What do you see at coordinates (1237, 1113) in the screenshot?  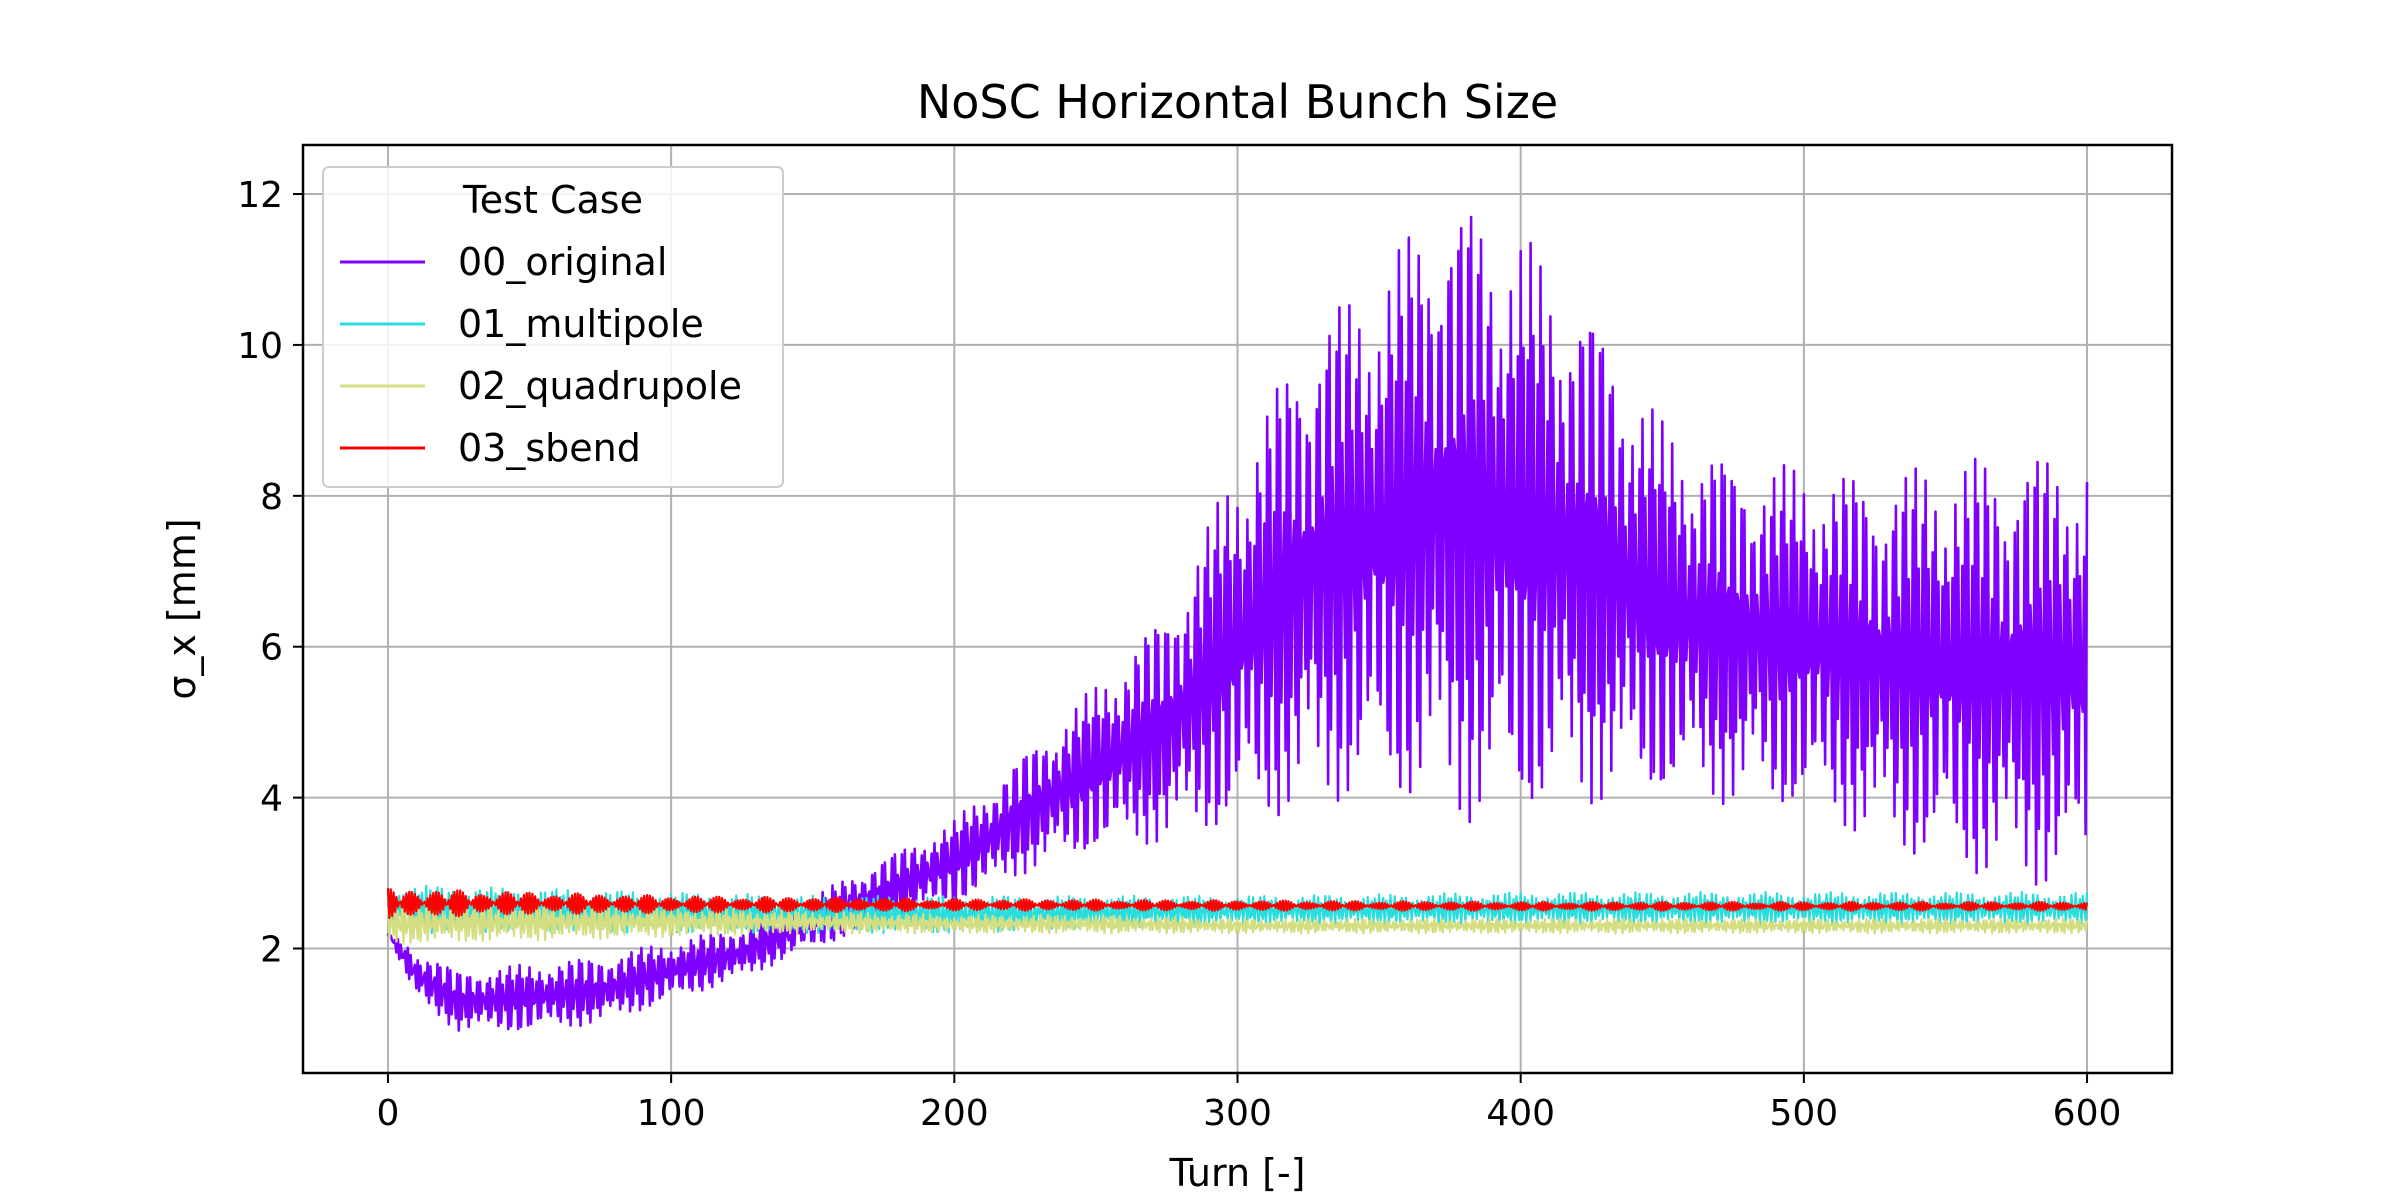 I see `x-tick-label: 300` at bounding box center [1237, 1113].